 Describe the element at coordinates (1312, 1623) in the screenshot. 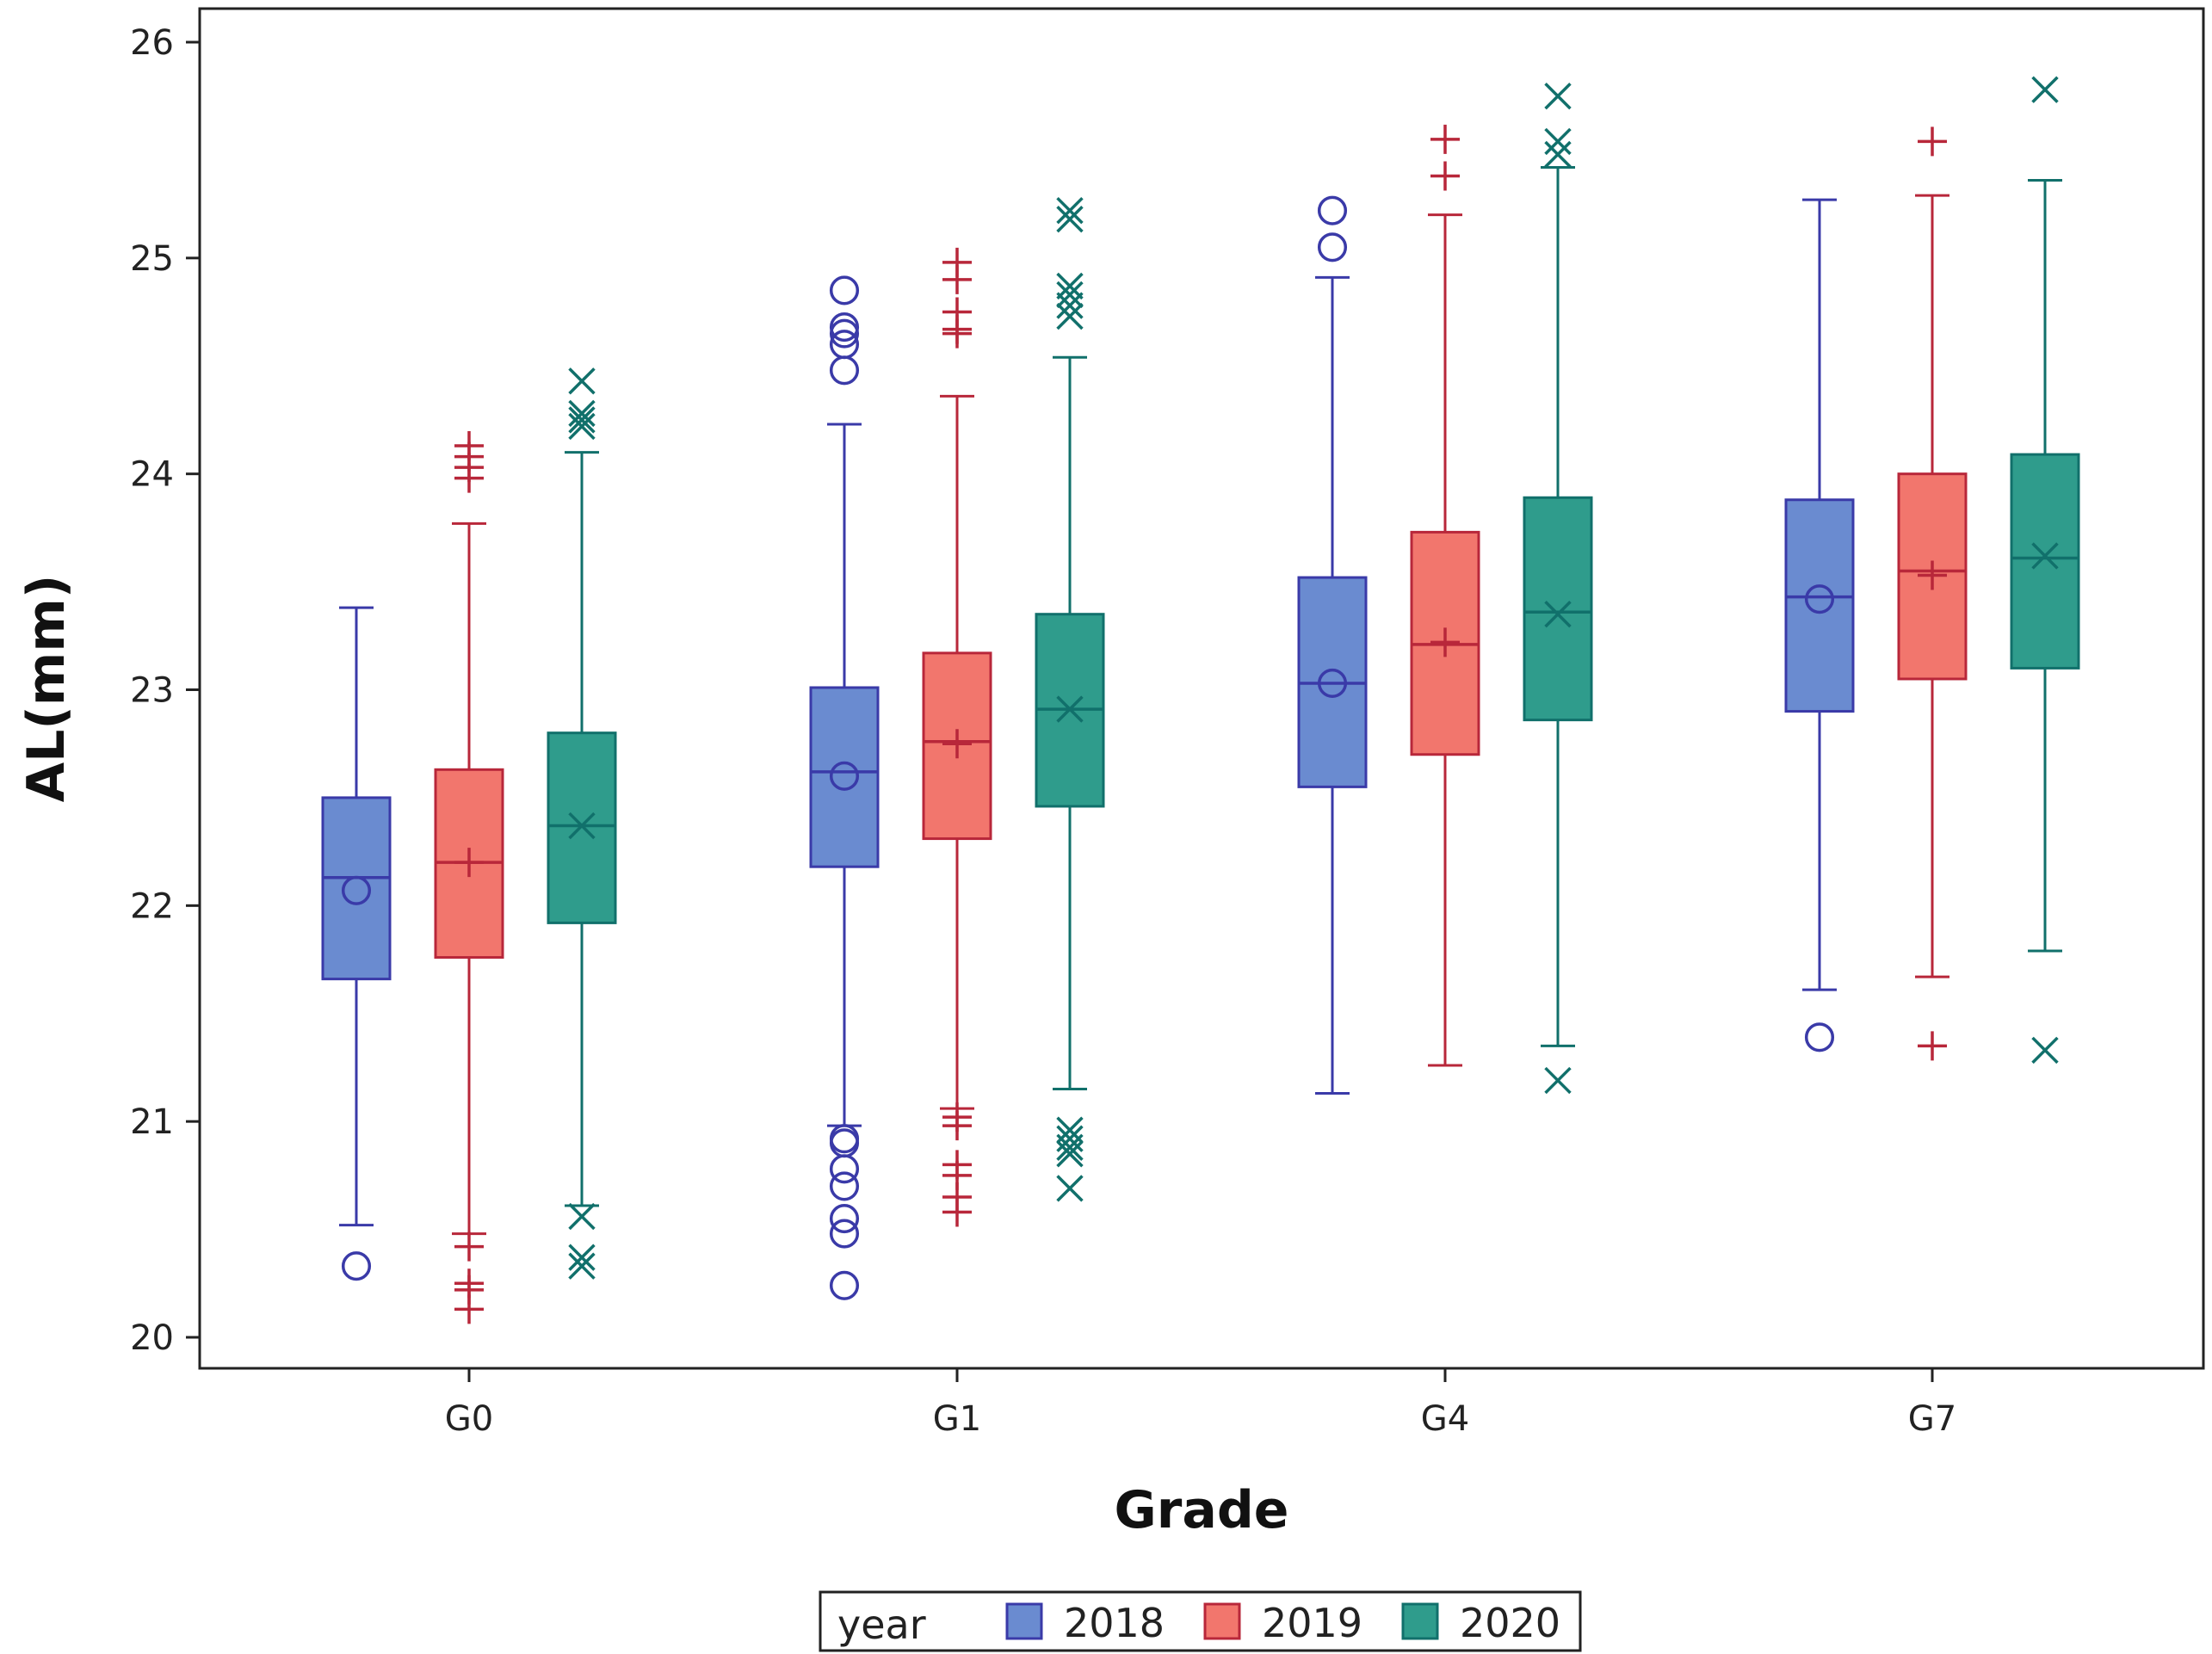

I see `legend-label-2019: 2019` at that location.